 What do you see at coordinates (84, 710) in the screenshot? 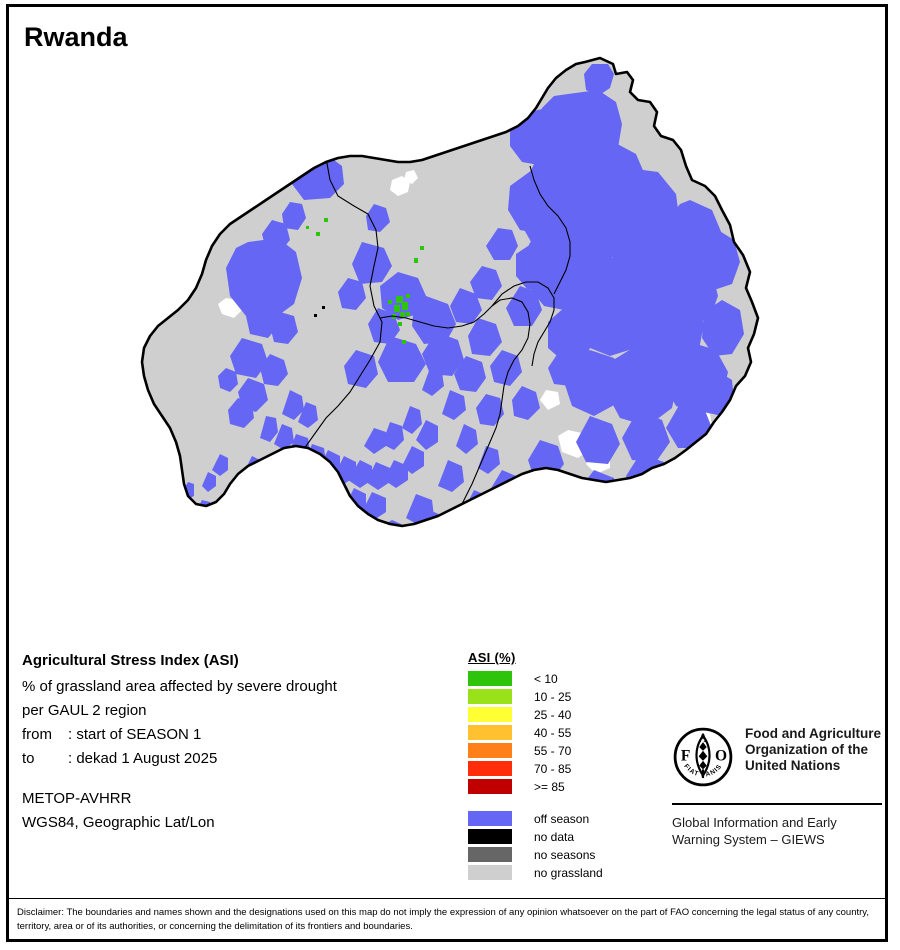
I see `caption-region-level: per GAUL 2 region` at bounding box center [84, 710].